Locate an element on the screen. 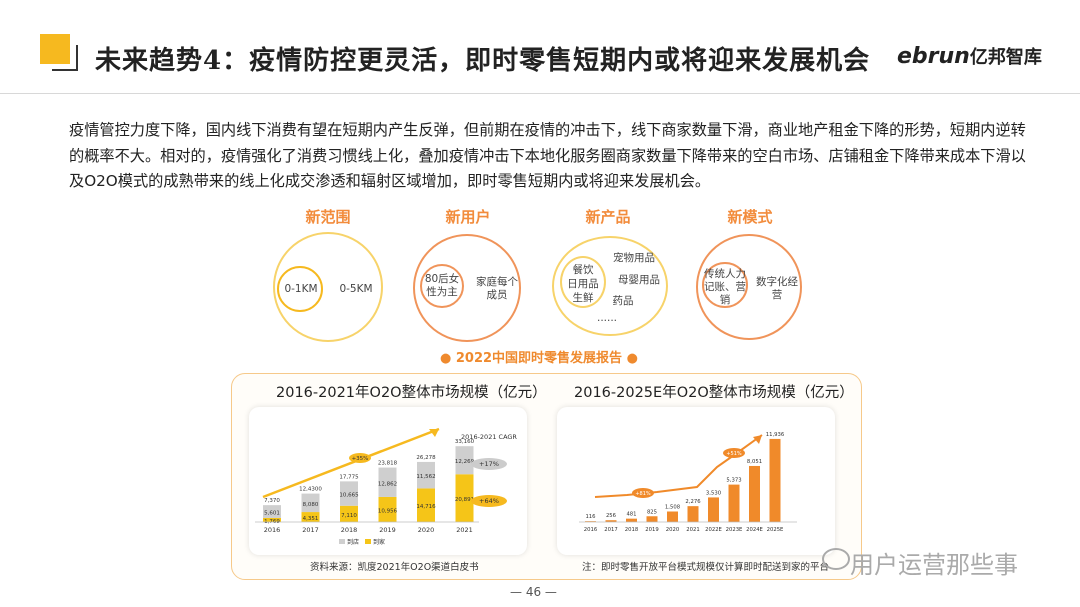 The image size is (1080, 607). brand-logo: ebrun亿邦智库 is located at coordinates (969, 56).